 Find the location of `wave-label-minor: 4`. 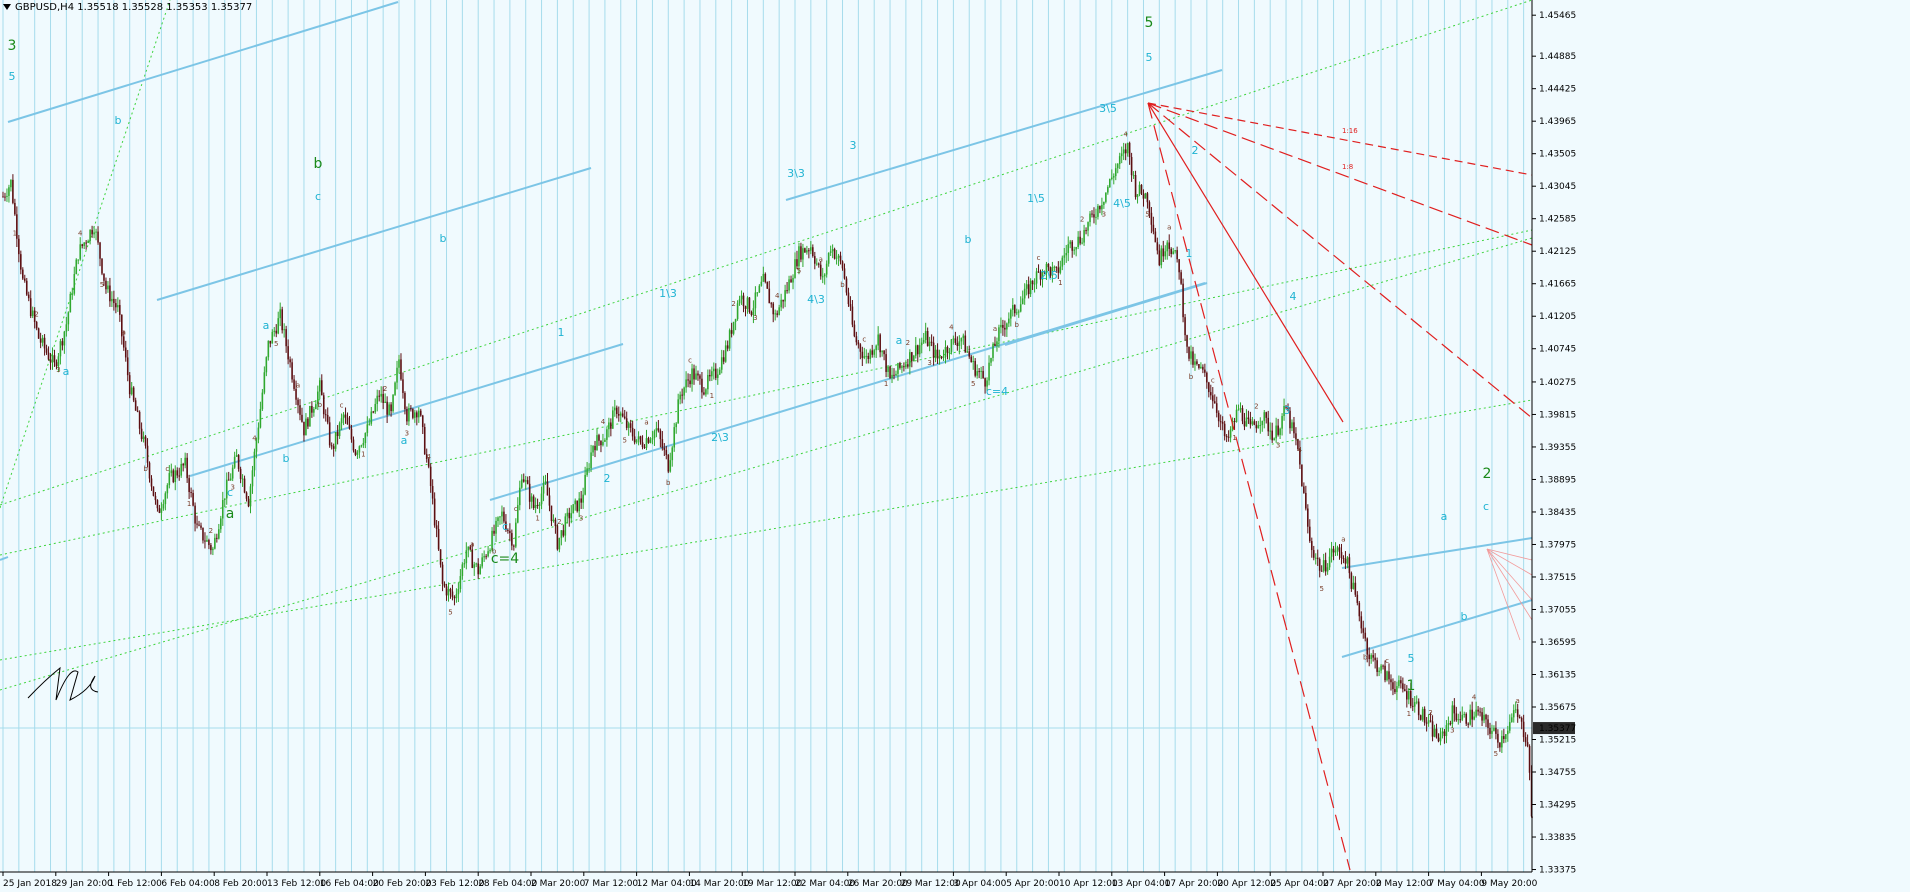

wave-label-minor: 4 is located at coordinates (777, 296).